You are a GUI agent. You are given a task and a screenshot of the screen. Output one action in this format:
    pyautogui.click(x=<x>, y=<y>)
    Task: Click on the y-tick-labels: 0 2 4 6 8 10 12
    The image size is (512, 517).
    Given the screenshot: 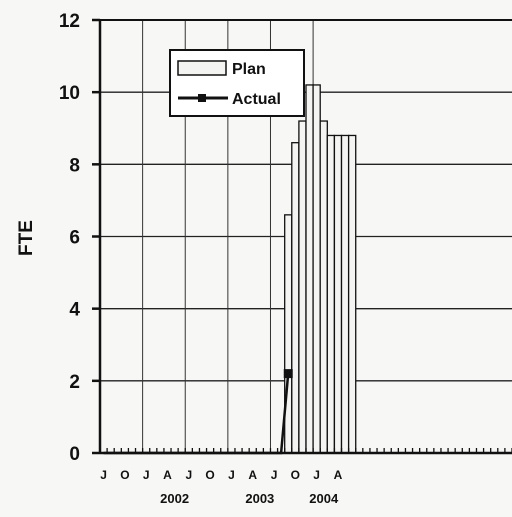 What is the action you would take?
    pyautogui.click(x=70, y=238)
    